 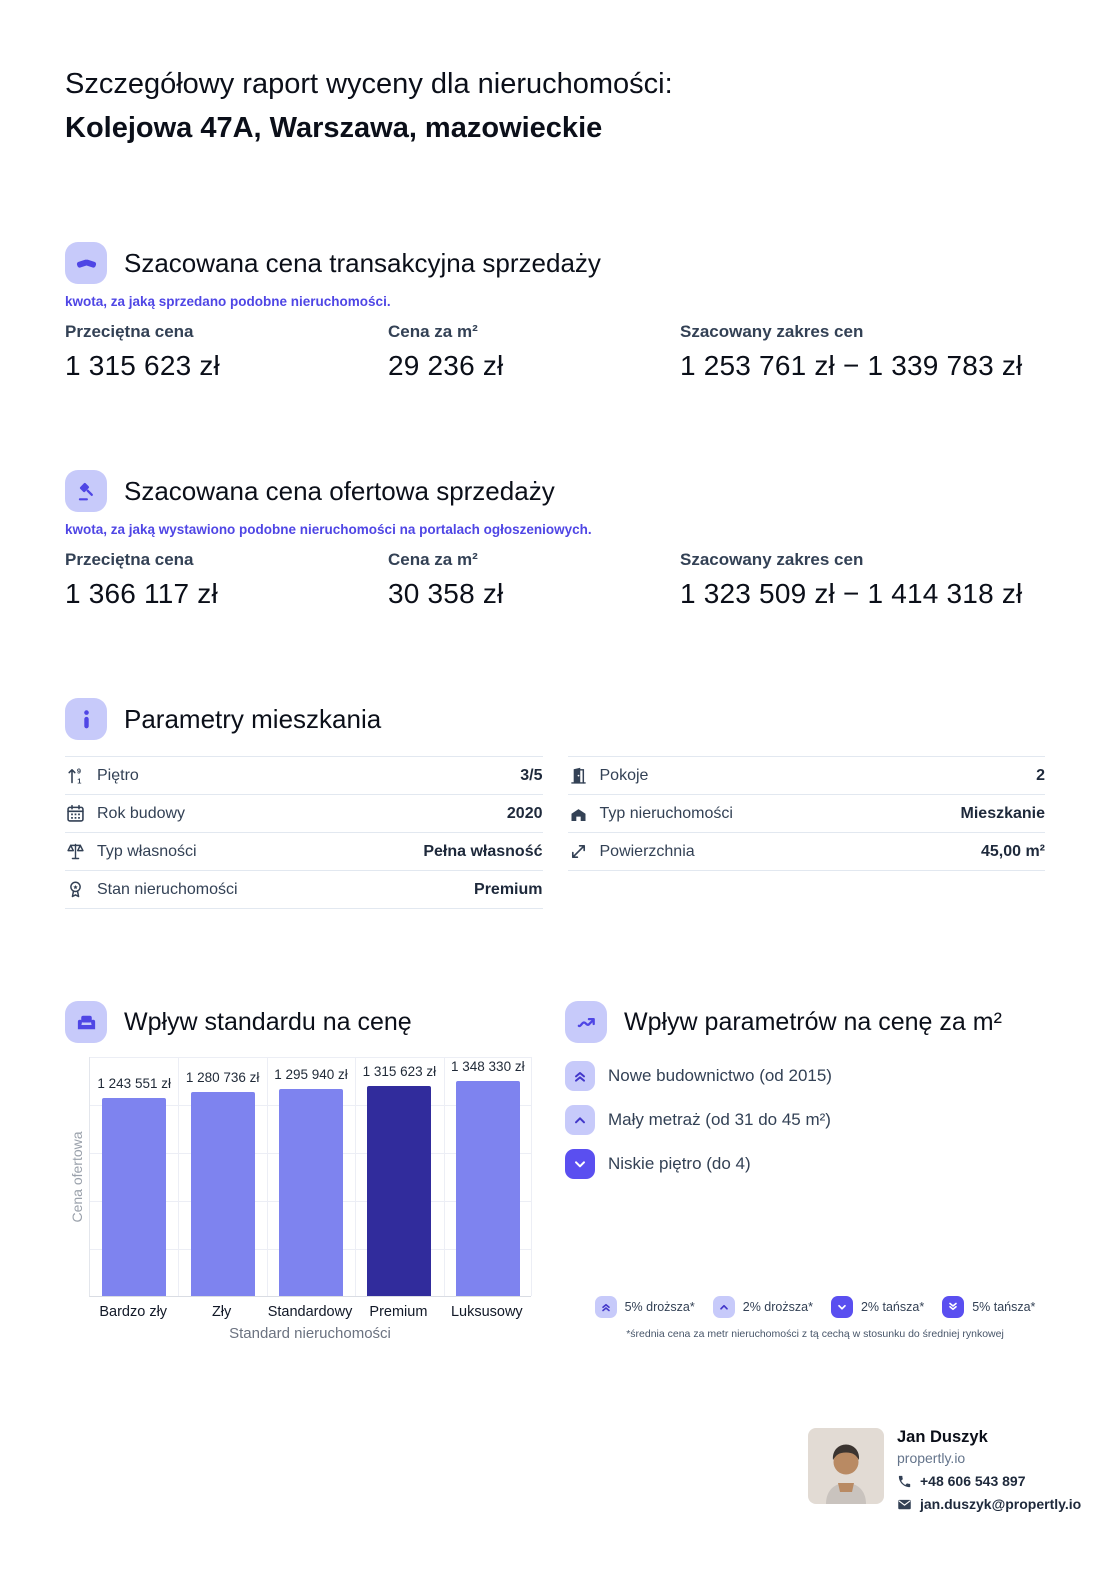 What do you see at coordinates (534, 580) in the screenshot?
I see `stat-price-per-m2: Cena za m² 30 358 zł` at bounding box center [534, 580].